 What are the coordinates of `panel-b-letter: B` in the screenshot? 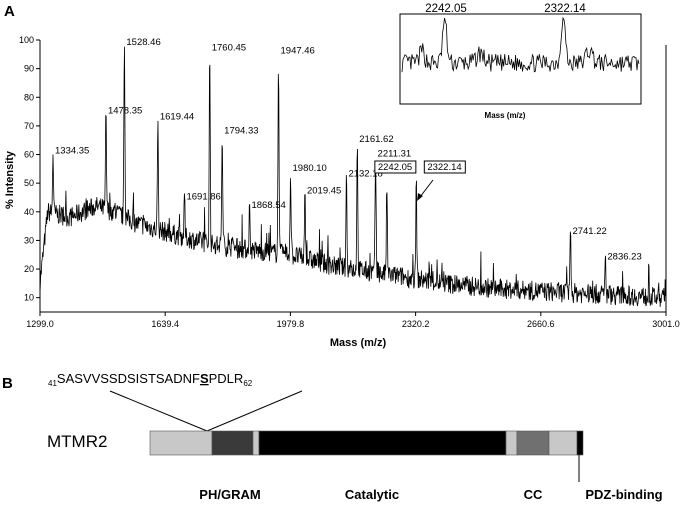 It's located at (7, 383).